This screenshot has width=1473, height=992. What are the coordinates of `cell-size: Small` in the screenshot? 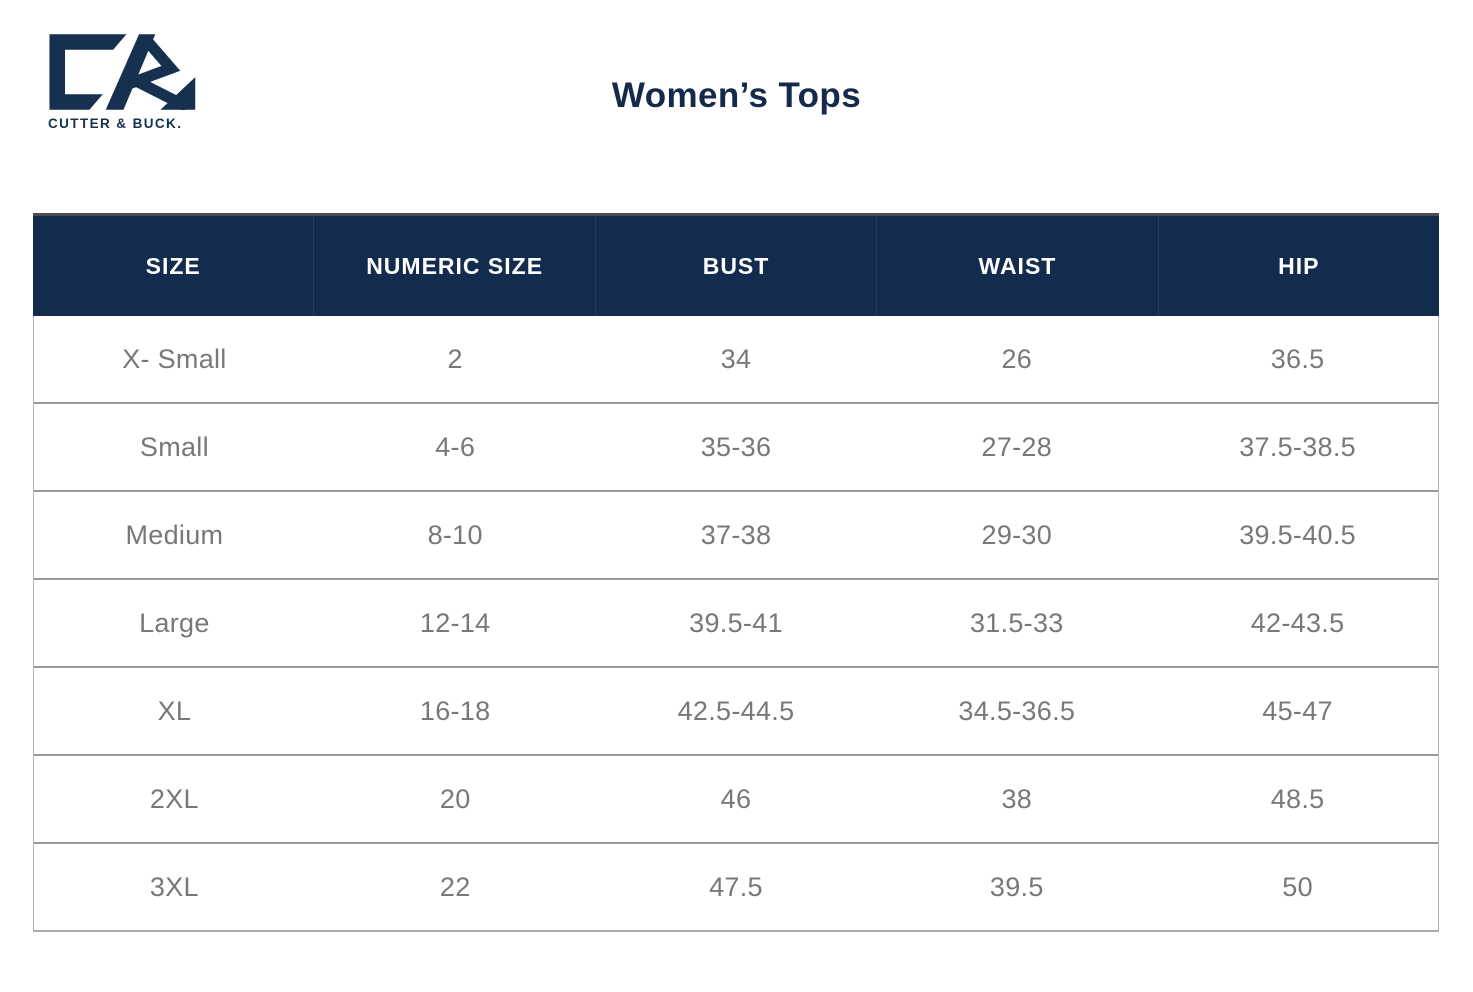 It's located at (174, 446).